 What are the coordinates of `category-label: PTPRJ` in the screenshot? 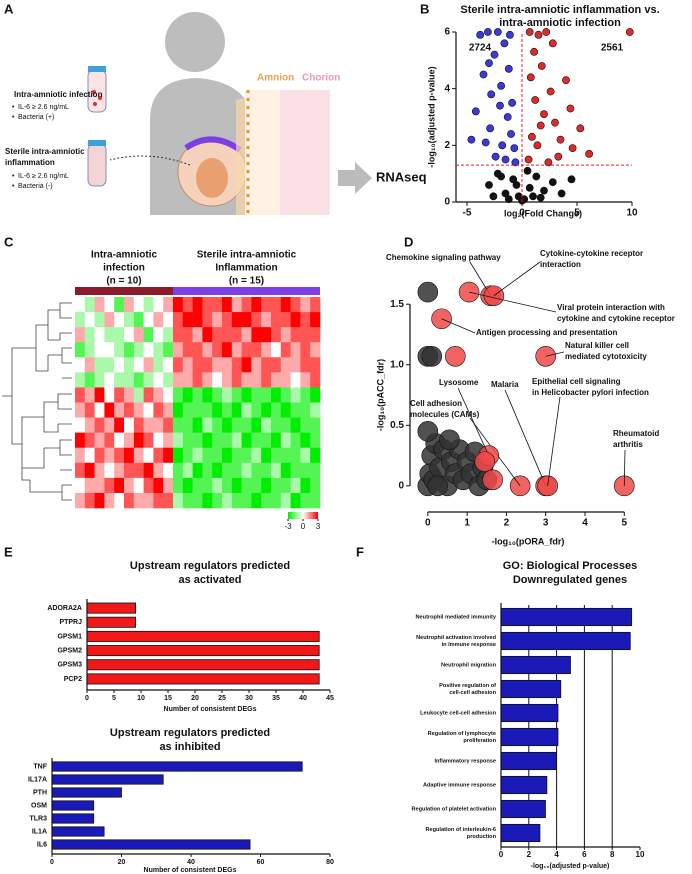 It's located at (70, 622).